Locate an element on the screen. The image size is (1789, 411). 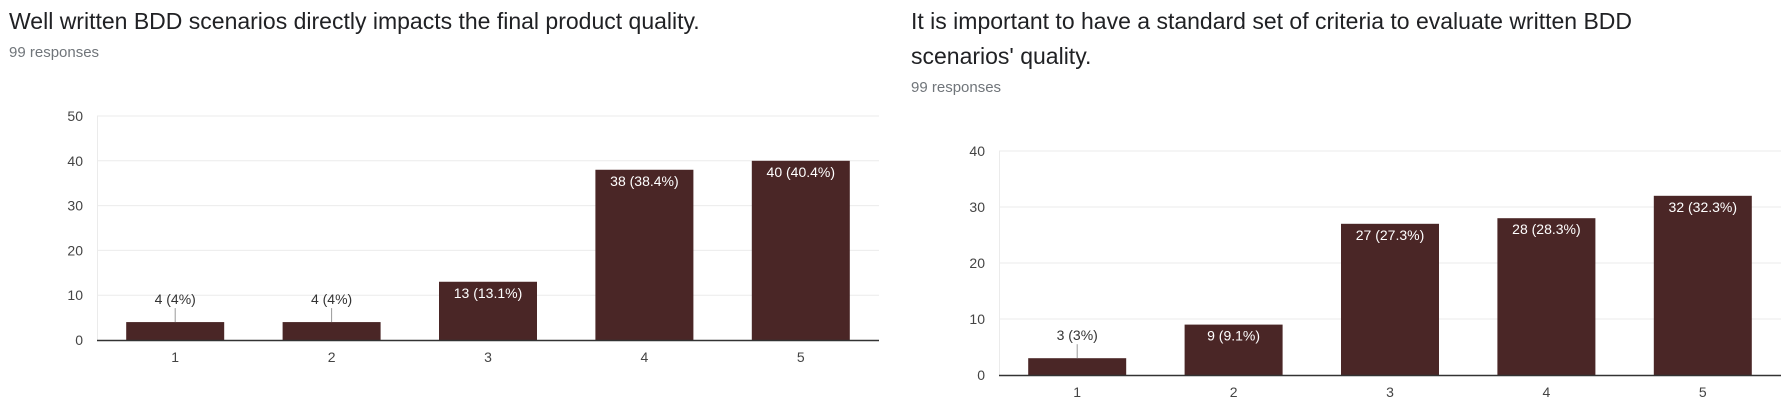
data-label: 27 (27.3%) is located at coordinates (1390, 235).